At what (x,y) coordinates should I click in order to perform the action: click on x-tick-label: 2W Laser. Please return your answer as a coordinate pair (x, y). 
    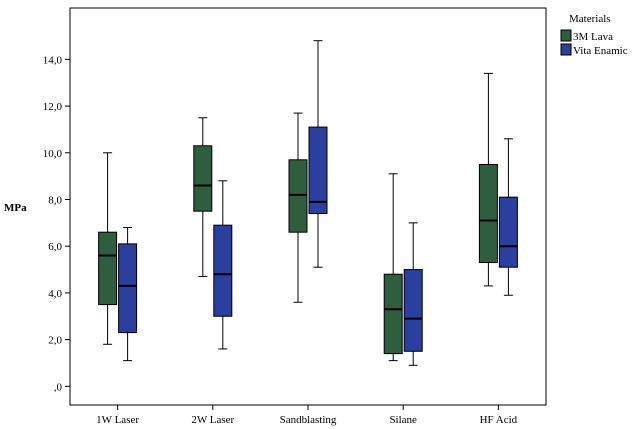
    Looking at the image, I should click on (212, 420).